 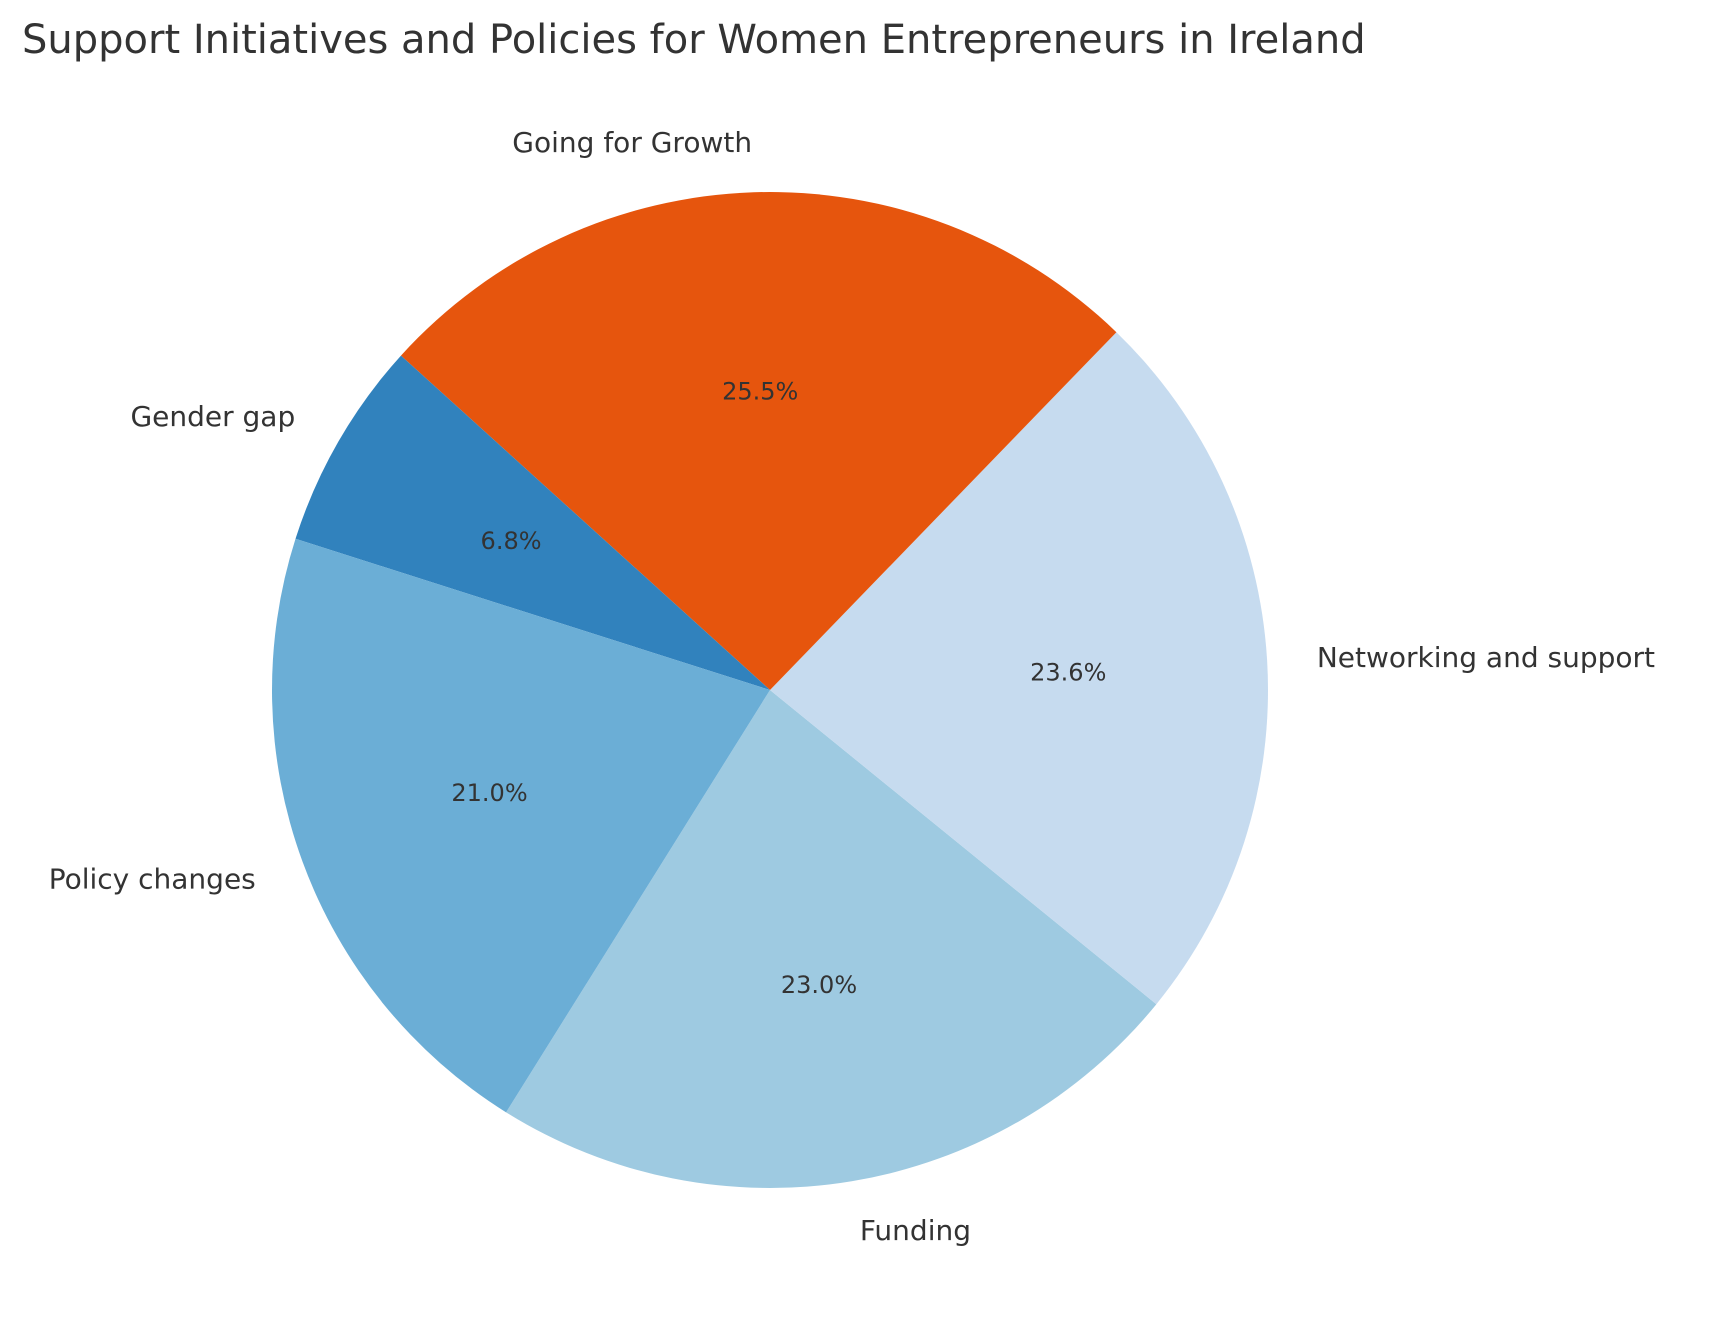 I want to click on pie-slice-networking-and-support, so click(x=1019, y=668).